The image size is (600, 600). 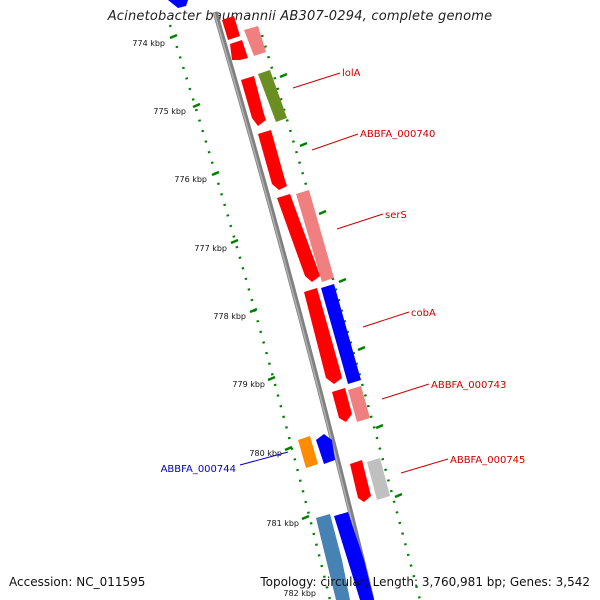 I want to click on gene-label: ABBFA_000745, so click(x=487, y=460).